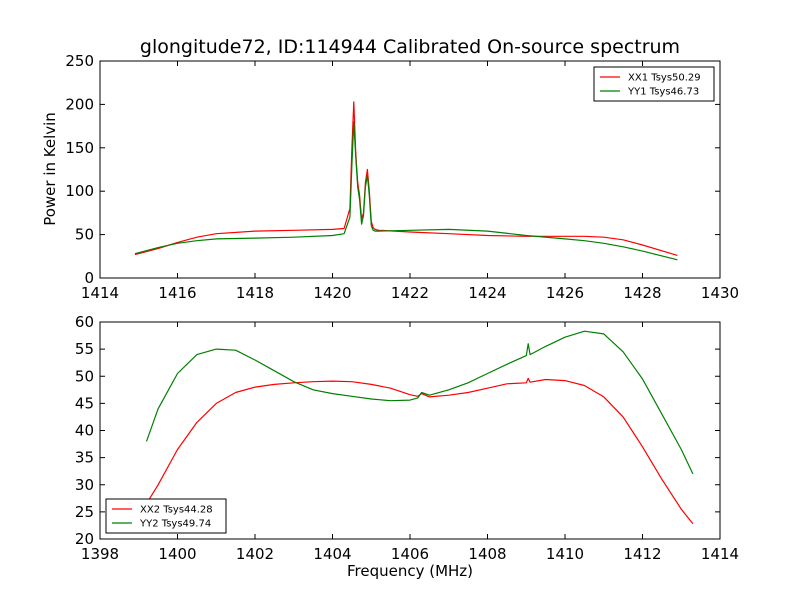 The height and width of the screenshot is (600, 800). I want to click on x-tick-label: 1398, so click(100, 554).